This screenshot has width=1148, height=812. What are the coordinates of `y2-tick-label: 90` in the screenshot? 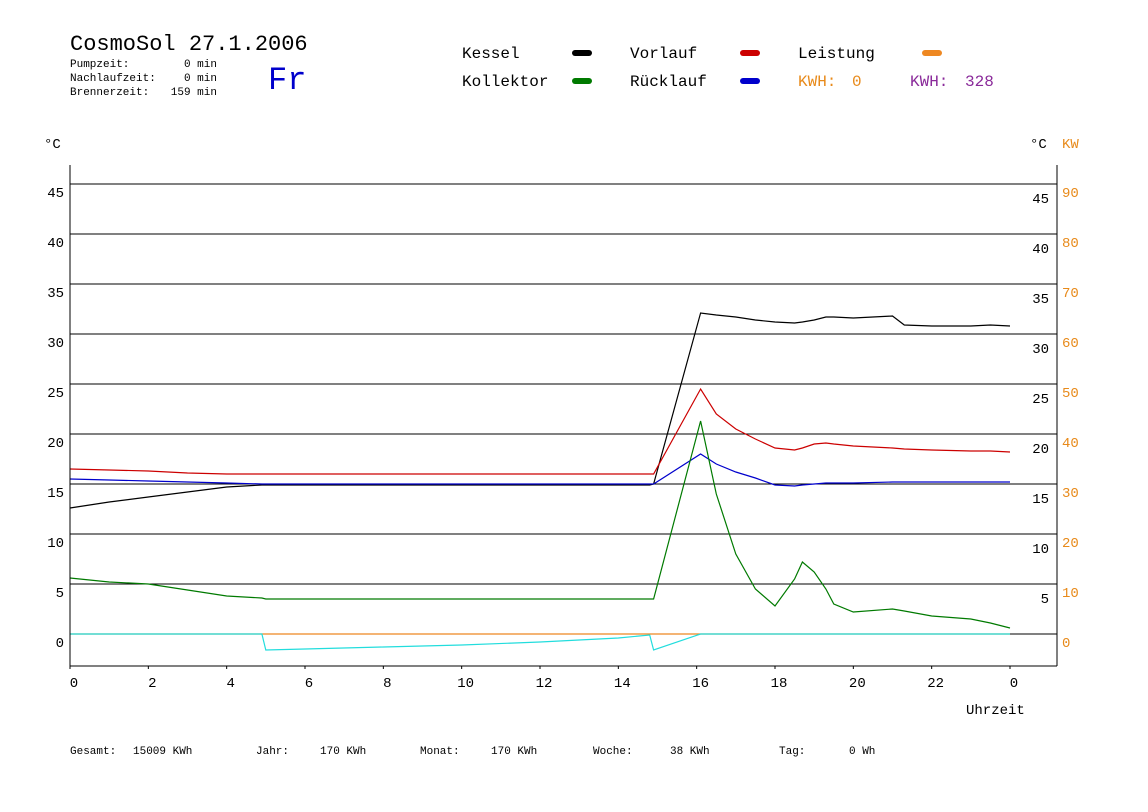 It's located at (1070, 194).